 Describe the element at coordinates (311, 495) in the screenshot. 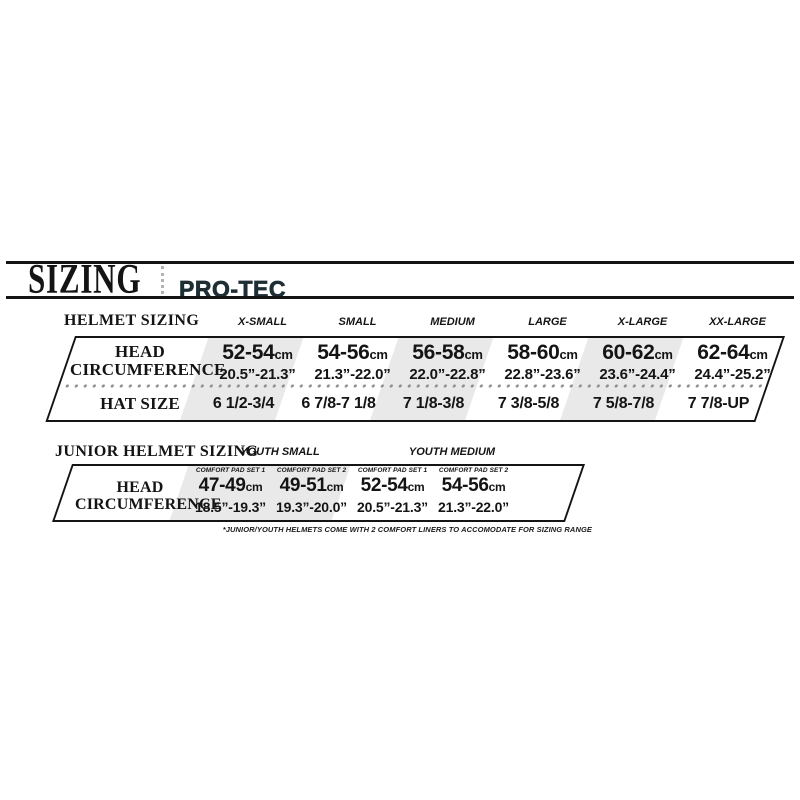

I see `table-cell: 49-51cm 19.3”-20.0”` at that location.